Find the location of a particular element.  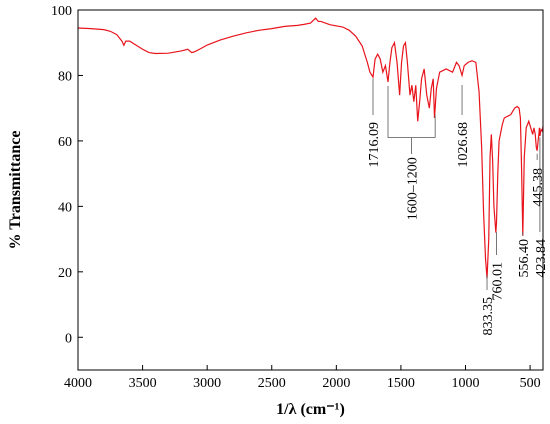

y-tick-label: 20 is located at coordinates (65, 273).